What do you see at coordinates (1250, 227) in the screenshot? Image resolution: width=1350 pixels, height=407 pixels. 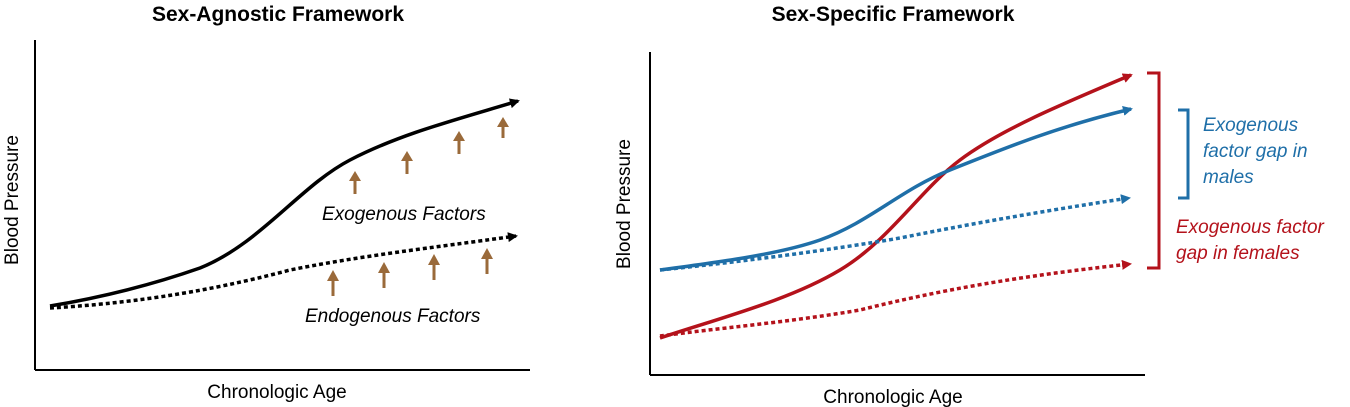 I see `female-gap-label-line-1: Exogenous factor` at bounding box center [1250, 227].